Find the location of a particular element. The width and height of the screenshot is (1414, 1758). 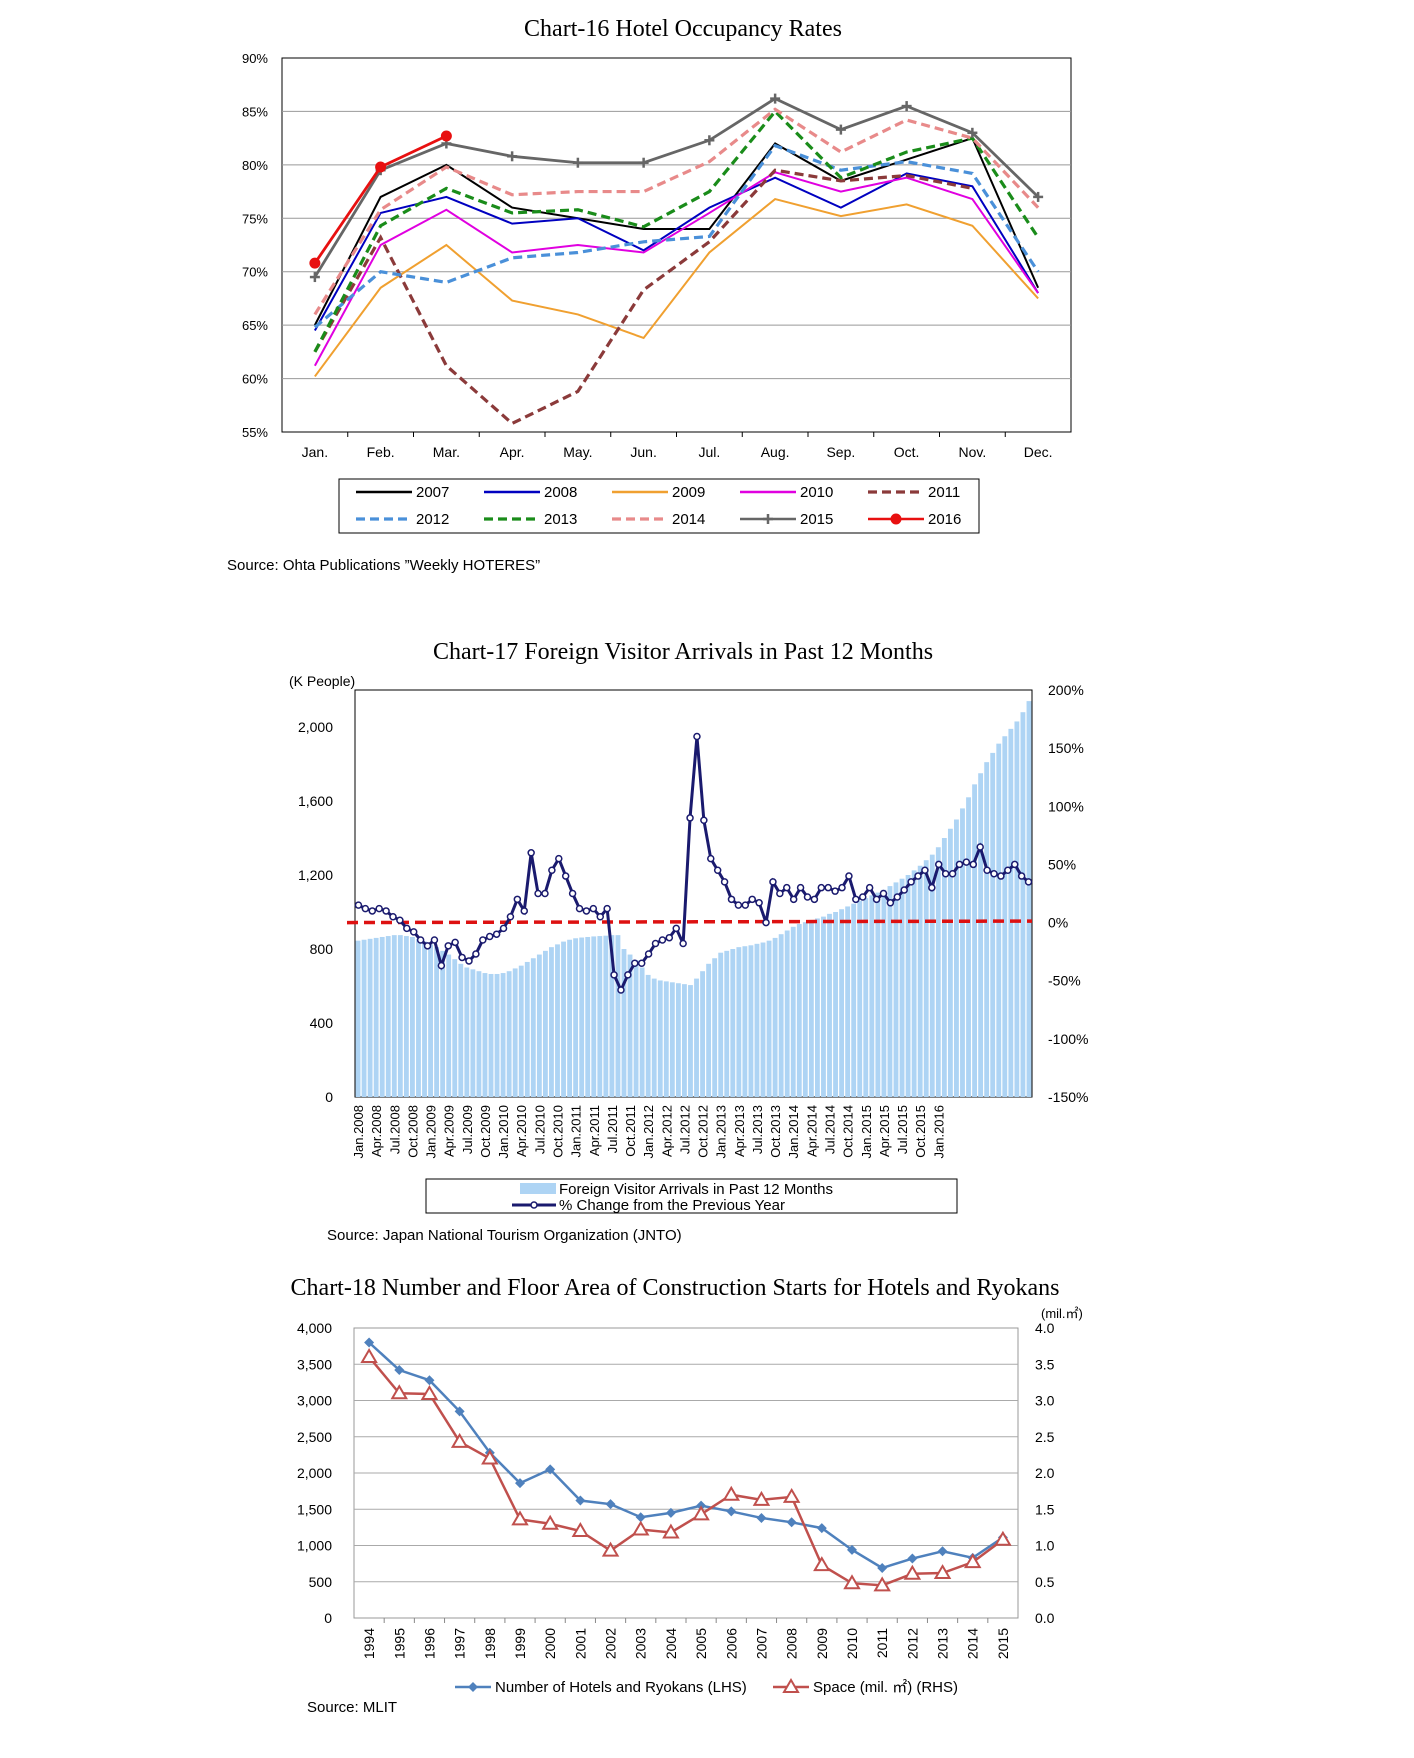

chart-16-x-tick-label: Jun. is located at coordinates (643, 452).